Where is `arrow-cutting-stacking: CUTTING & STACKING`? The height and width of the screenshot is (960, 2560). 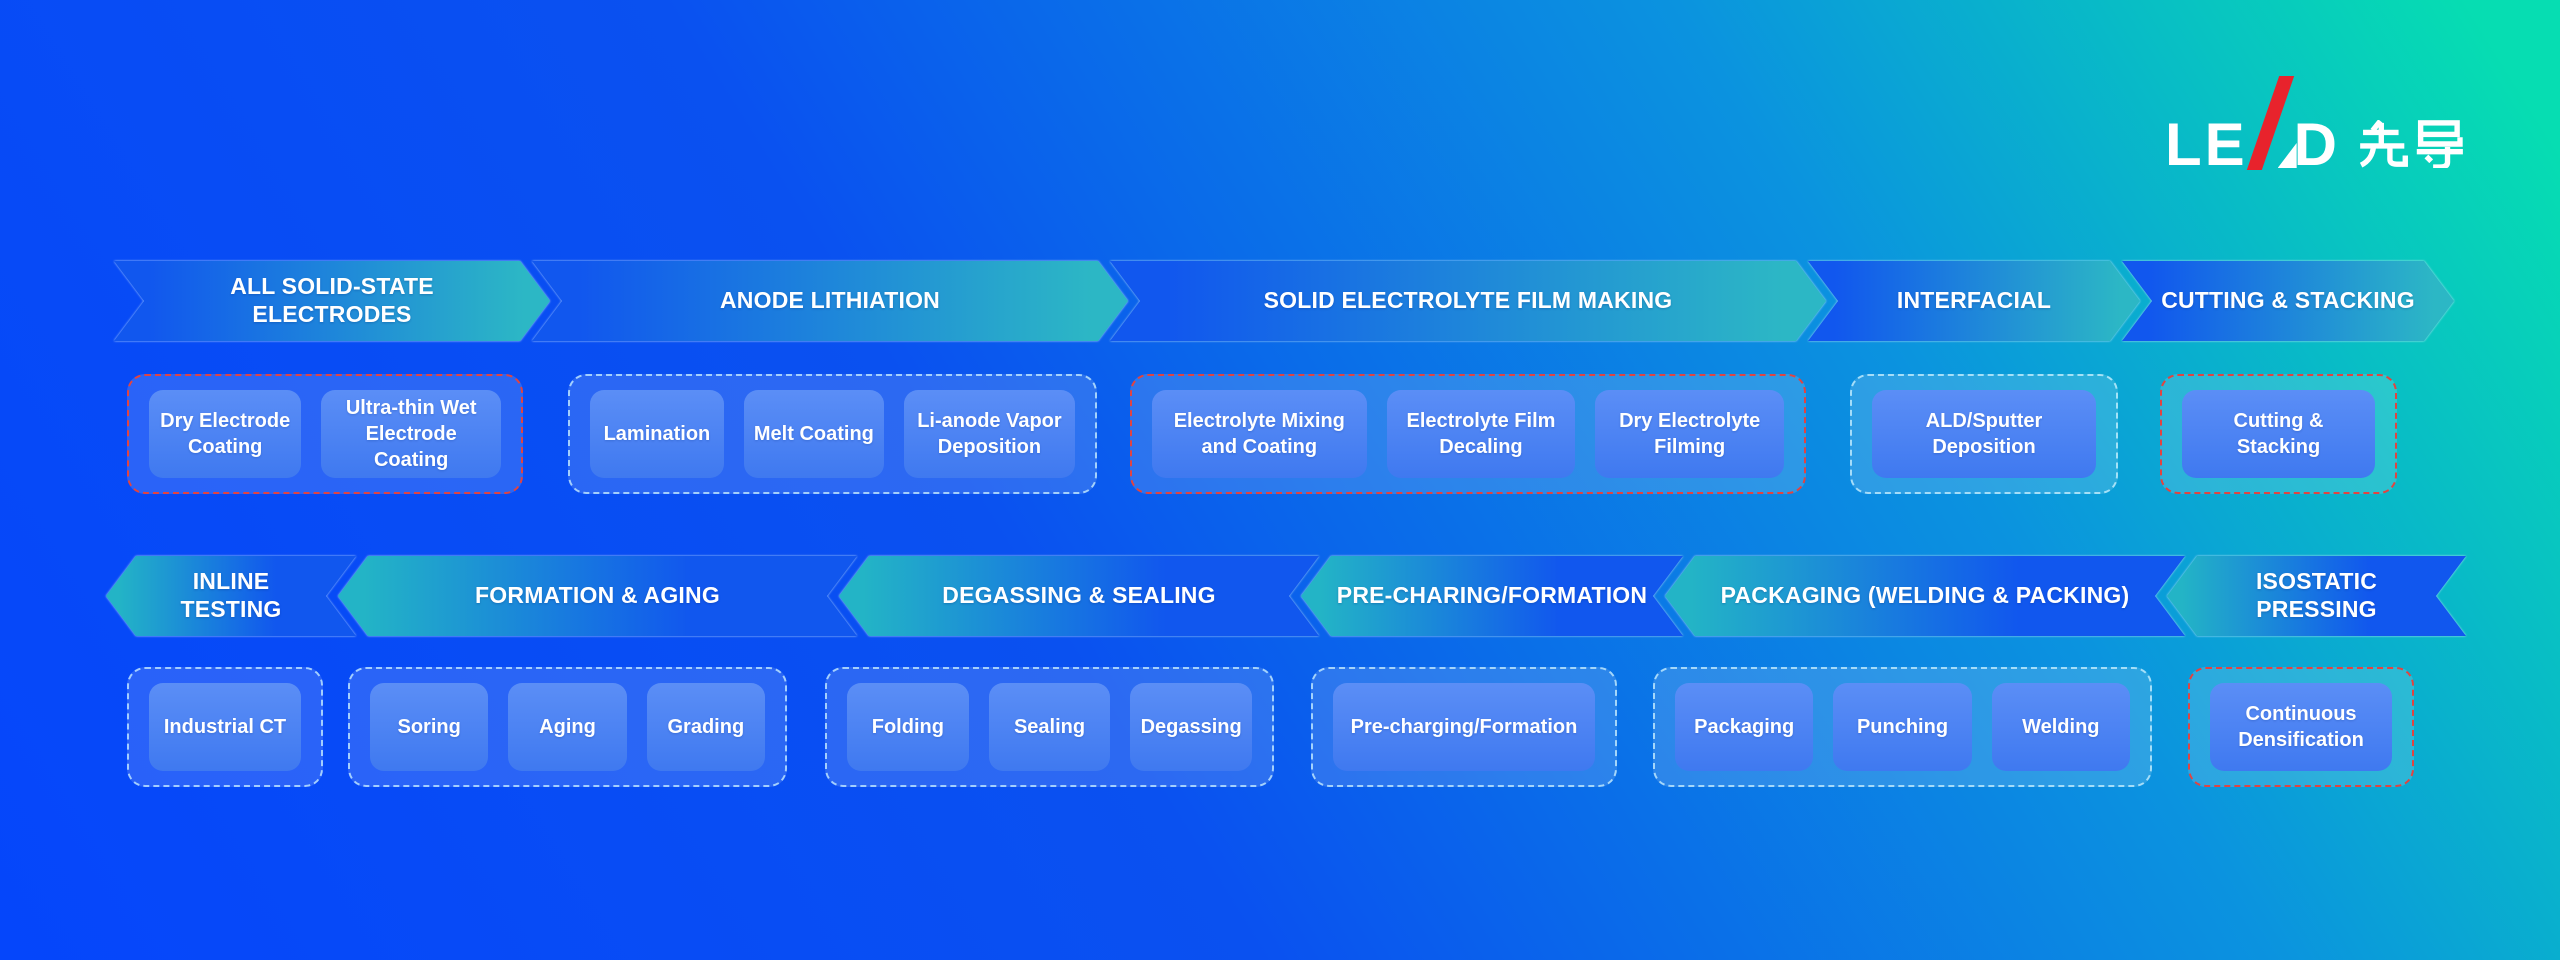
arrow-cutting-stacking: CUTTING & STACKING is located at coordinates (2288, 301).